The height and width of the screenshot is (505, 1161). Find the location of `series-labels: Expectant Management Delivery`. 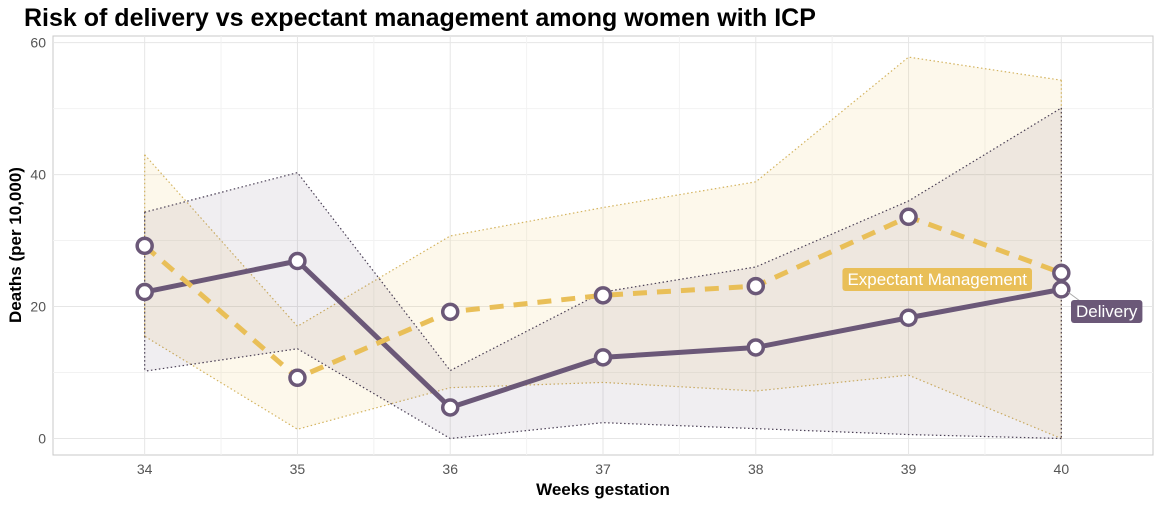

series-labels: Expectant Management Delivery is located at coordinates (992, 295).